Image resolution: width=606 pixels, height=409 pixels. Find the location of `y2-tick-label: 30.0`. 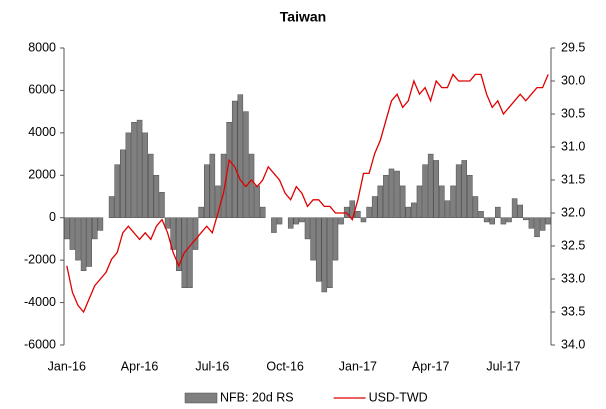

y2-tick-label: 30.0 is located at coordinates (573, 80).